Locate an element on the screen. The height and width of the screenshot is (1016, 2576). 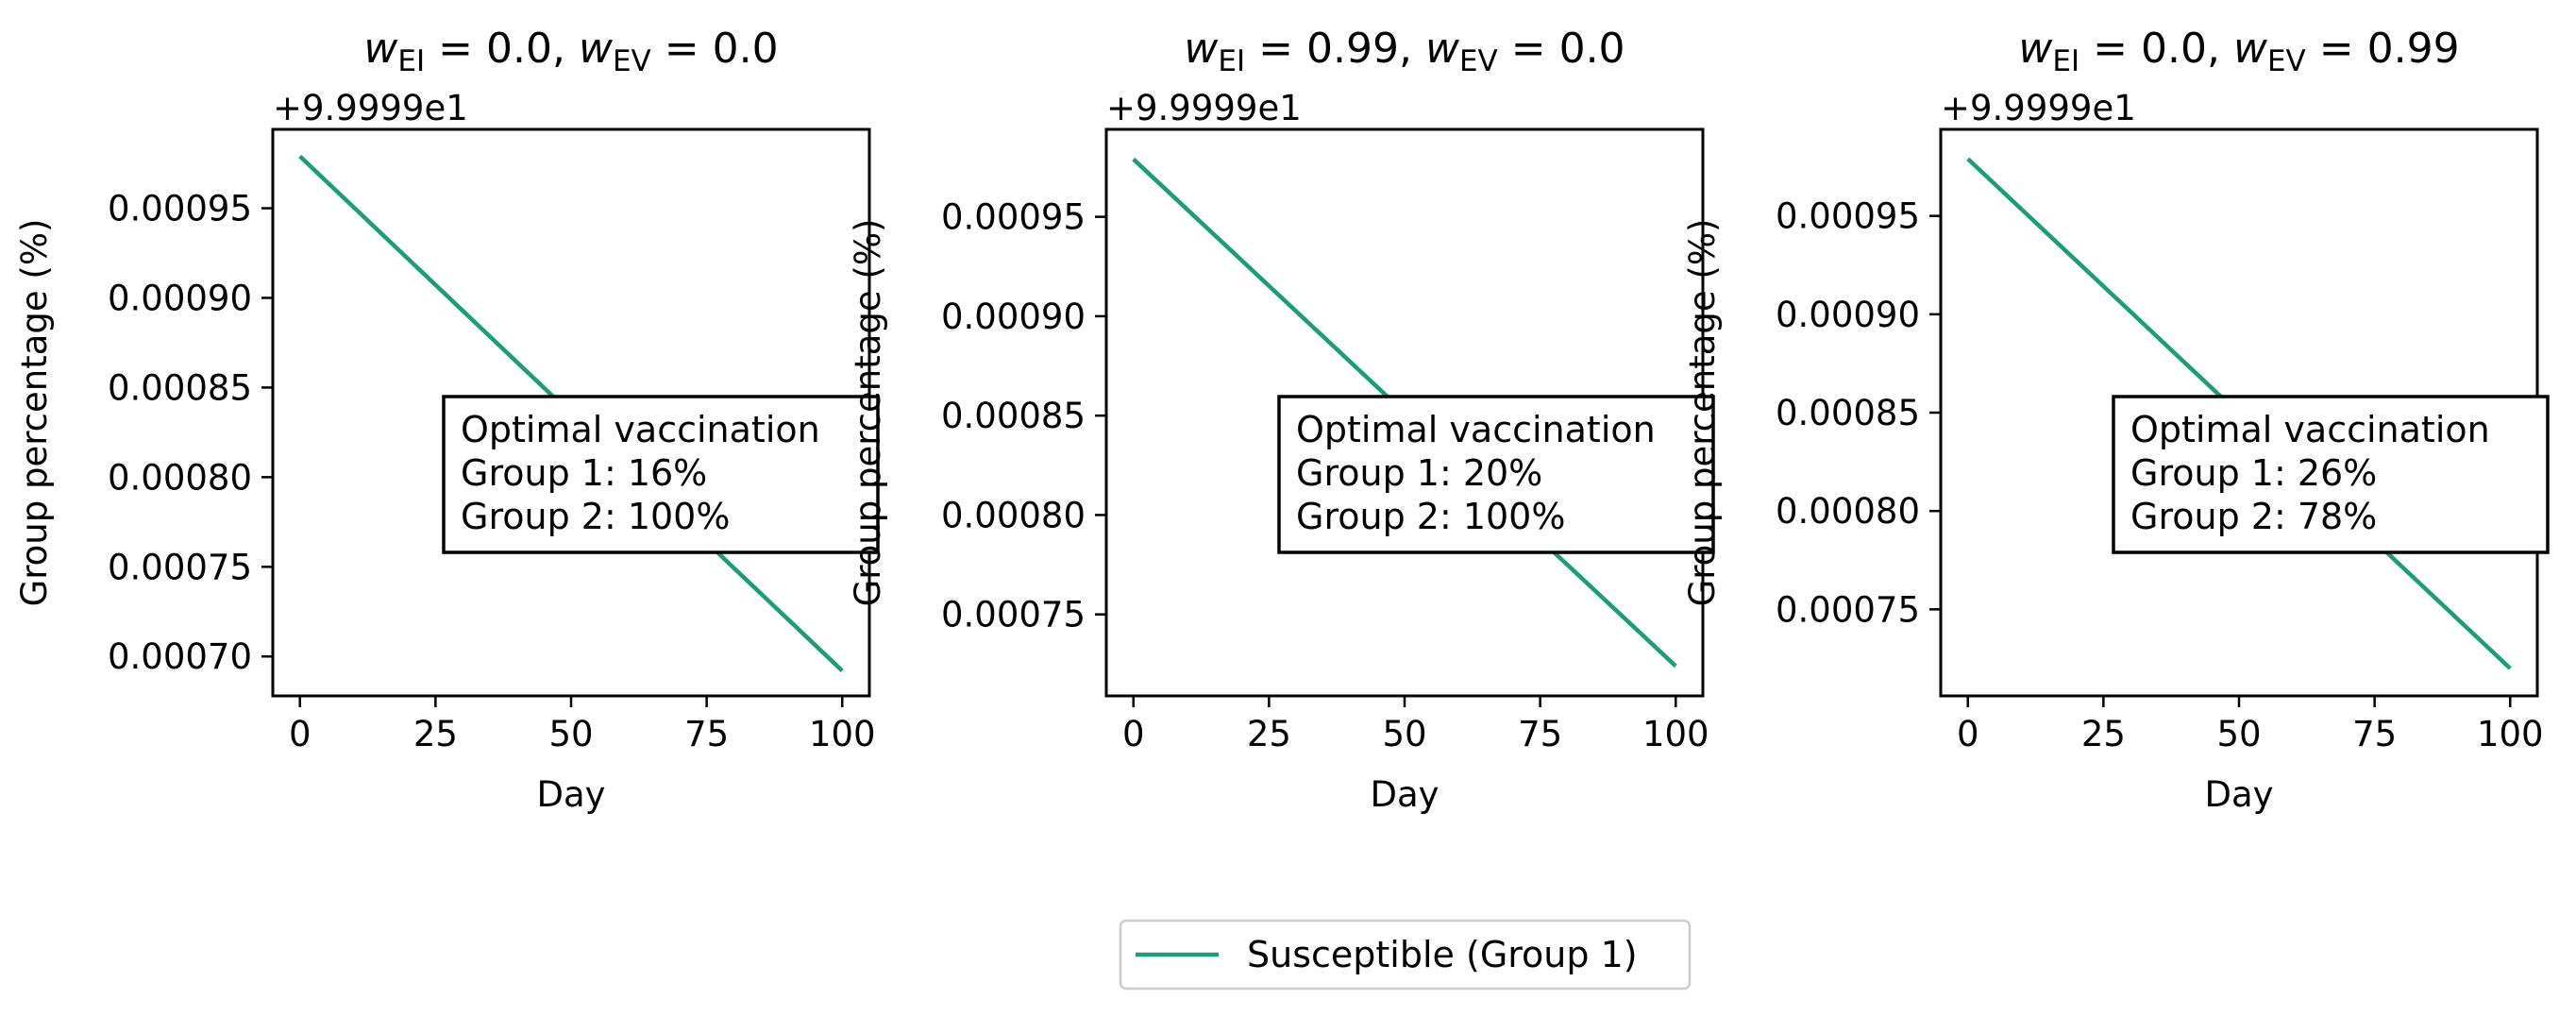
annotation-line: Group 1: 16% is located at coordinates (584, 473).